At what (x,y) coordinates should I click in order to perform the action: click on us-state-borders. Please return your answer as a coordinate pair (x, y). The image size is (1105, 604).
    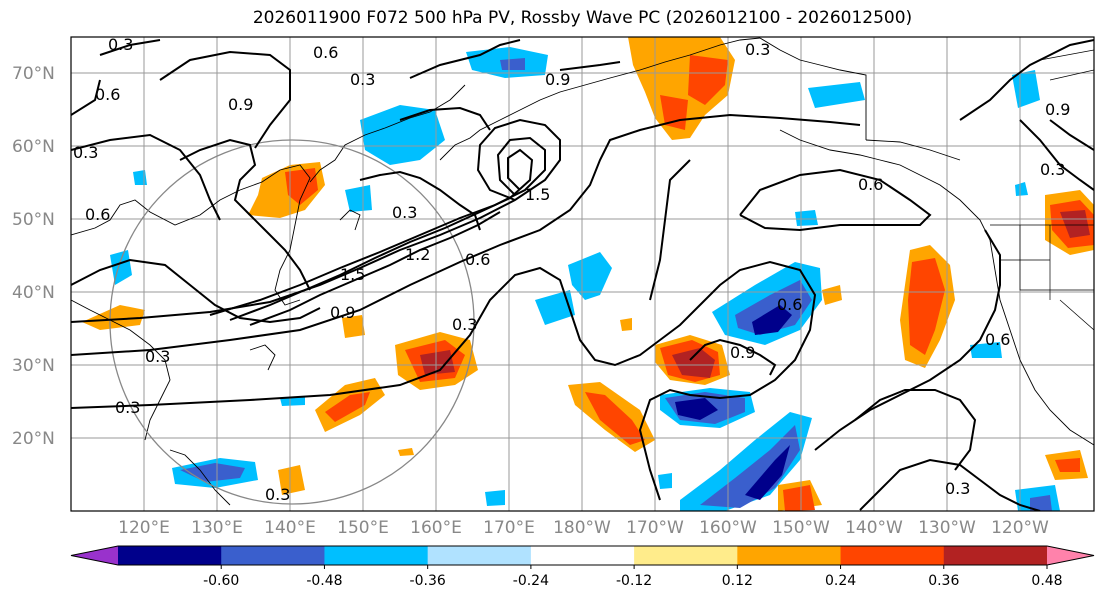
    Looking at the image, I should click on (1042, 190).